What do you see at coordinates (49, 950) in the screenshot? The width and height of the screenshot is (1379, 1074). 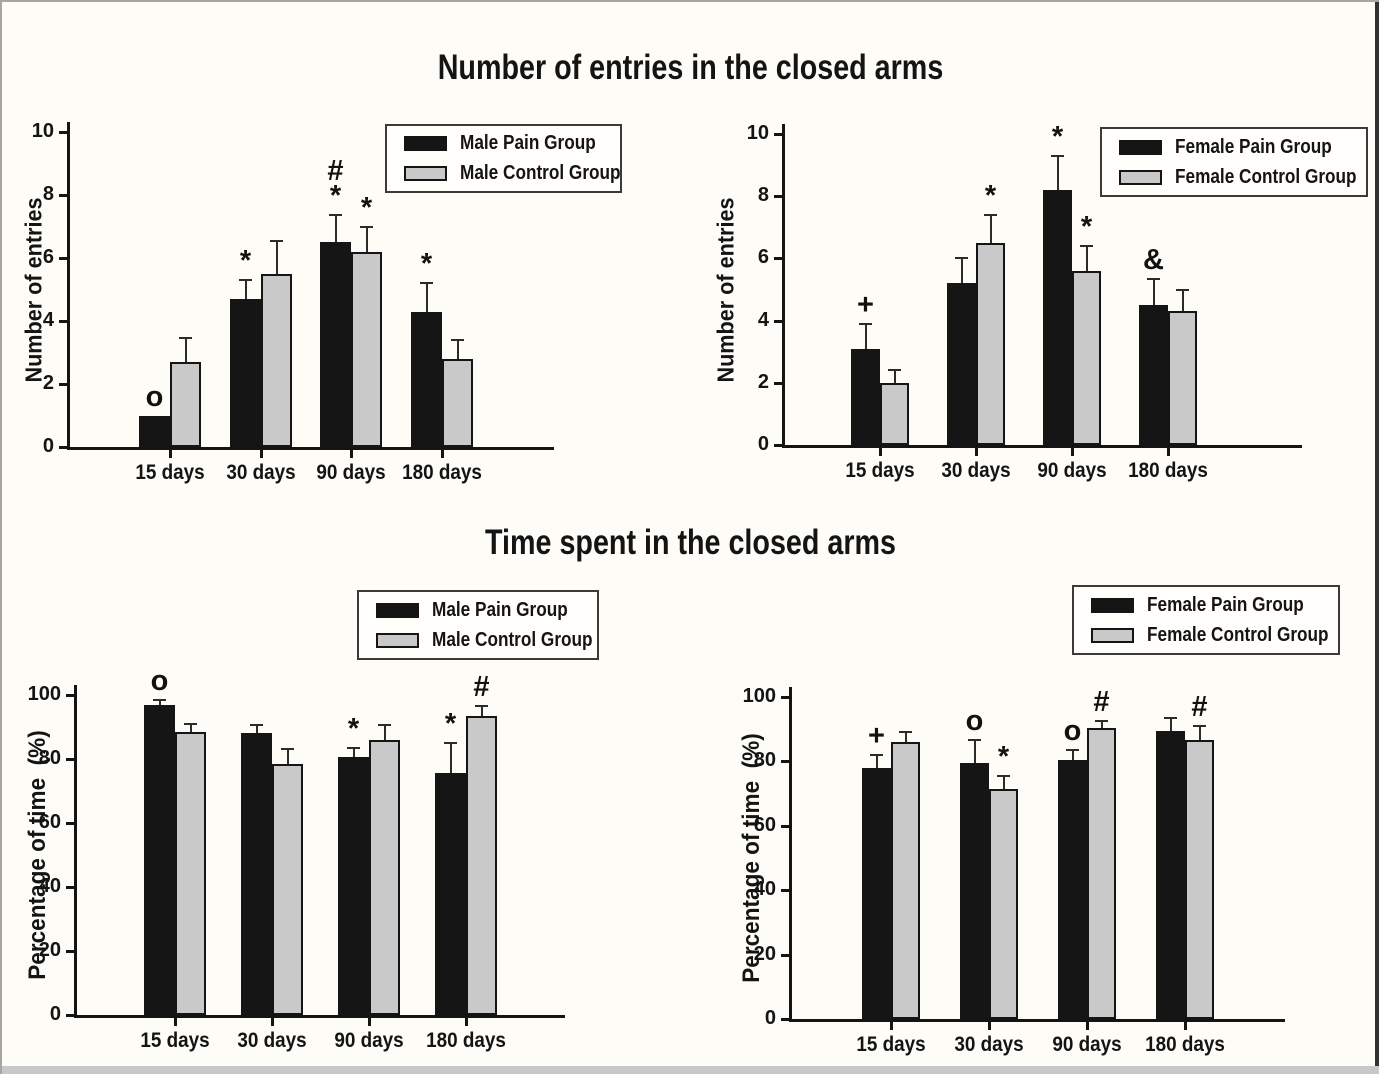 I see `y-tick-label: 20` at bounding box center [49, 950].